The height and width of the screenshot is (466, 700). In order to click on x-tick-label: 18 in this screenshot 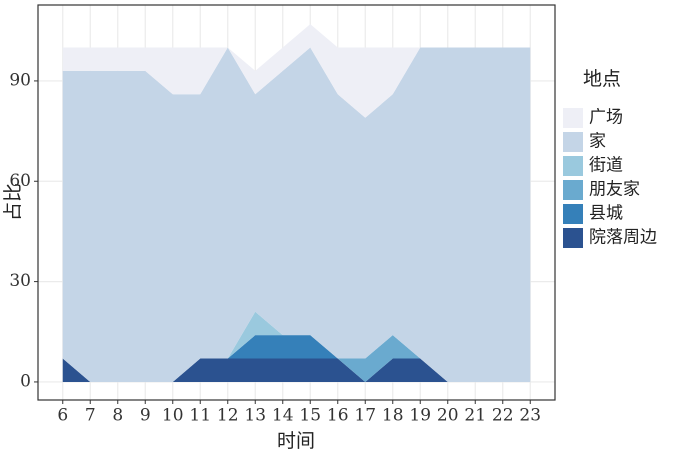, I will do `click(393, 416)`.